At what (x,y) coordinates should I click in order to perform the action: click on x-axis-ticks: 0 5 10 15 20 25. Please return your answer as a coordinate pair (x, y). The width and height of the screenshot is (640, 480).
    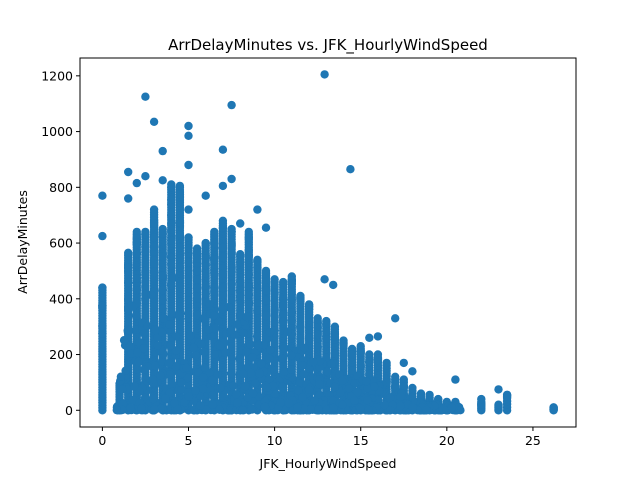
    Looking at the image, I should click on (319, 437).